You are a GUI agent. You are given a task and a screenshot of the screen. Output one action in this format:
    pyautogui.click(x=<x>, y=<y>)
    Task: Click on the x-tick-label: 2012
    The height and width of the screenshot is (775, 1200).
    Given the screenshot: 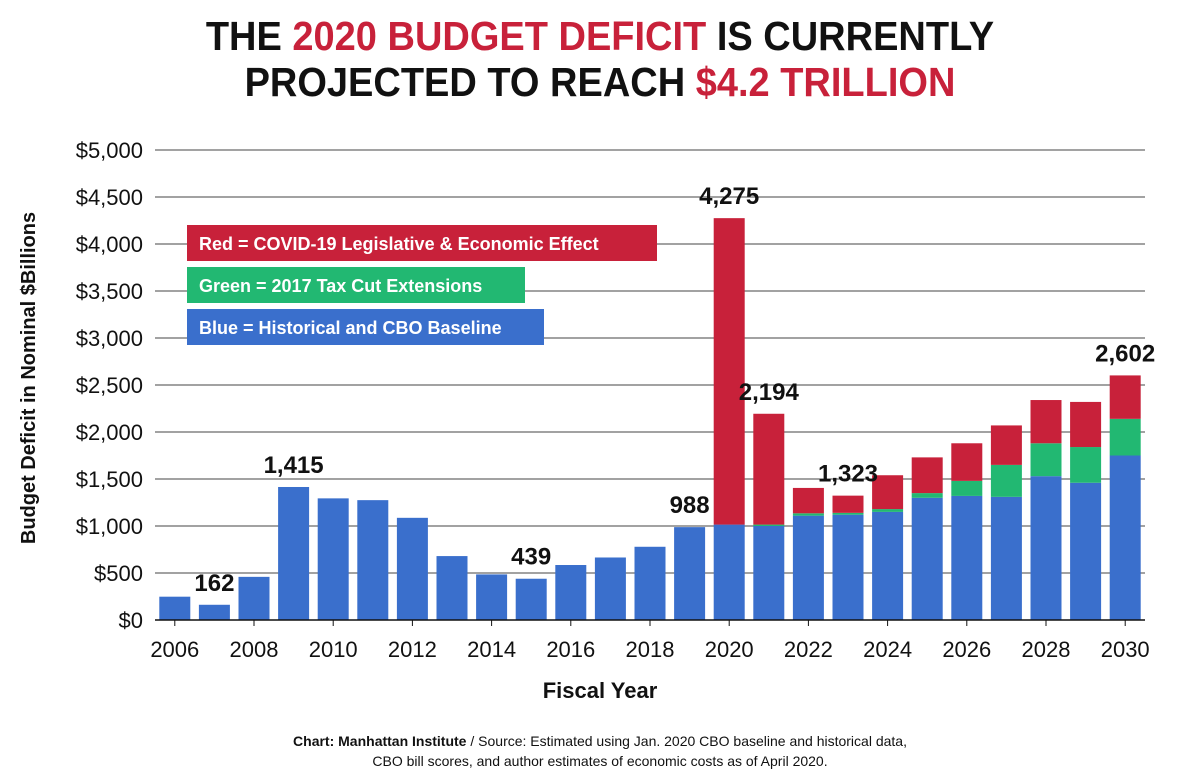 What is the action you would take?
    pyautogui.click(x=412, y=649)
    